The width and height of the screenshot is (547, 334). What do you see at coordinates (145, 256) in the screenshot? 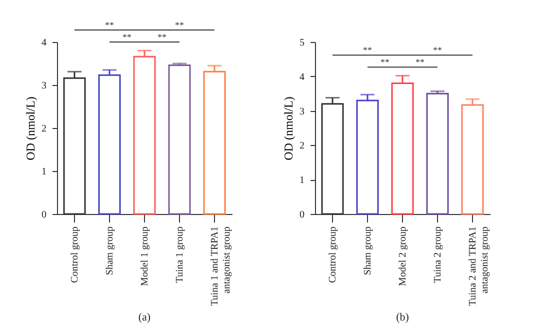
I see `x-tick-label: Model 1 group` at bounding box center [145, 256].